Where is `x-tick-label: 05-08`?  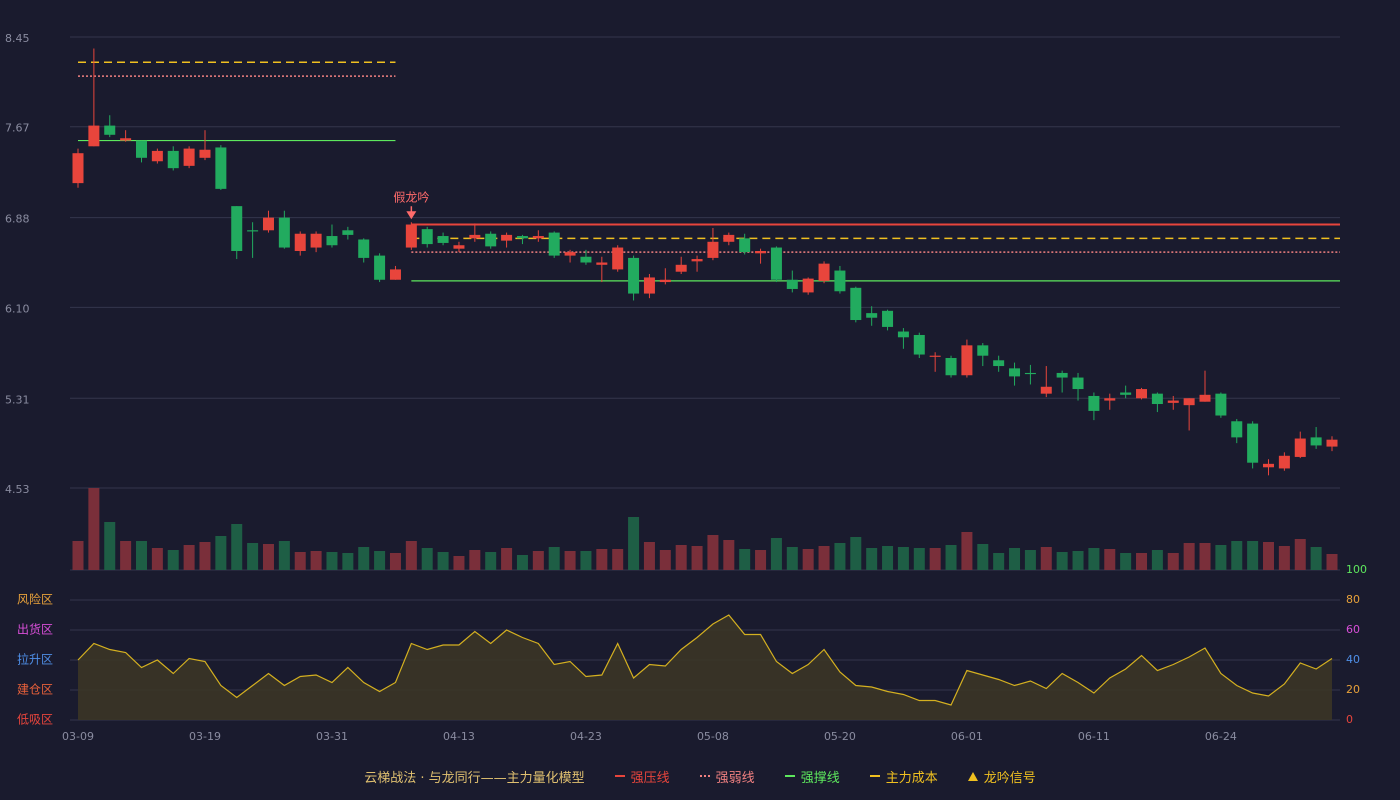 x-tick-label: 05-08 is located at coordinates (713, 736).